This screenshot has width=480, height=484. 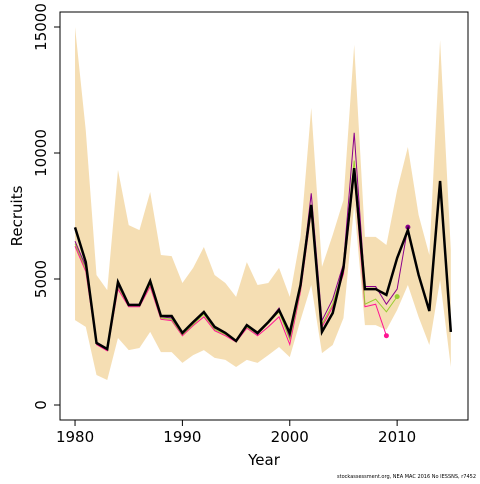 I want to click on x-tick-label: 2010, so click(x=397, y=437).